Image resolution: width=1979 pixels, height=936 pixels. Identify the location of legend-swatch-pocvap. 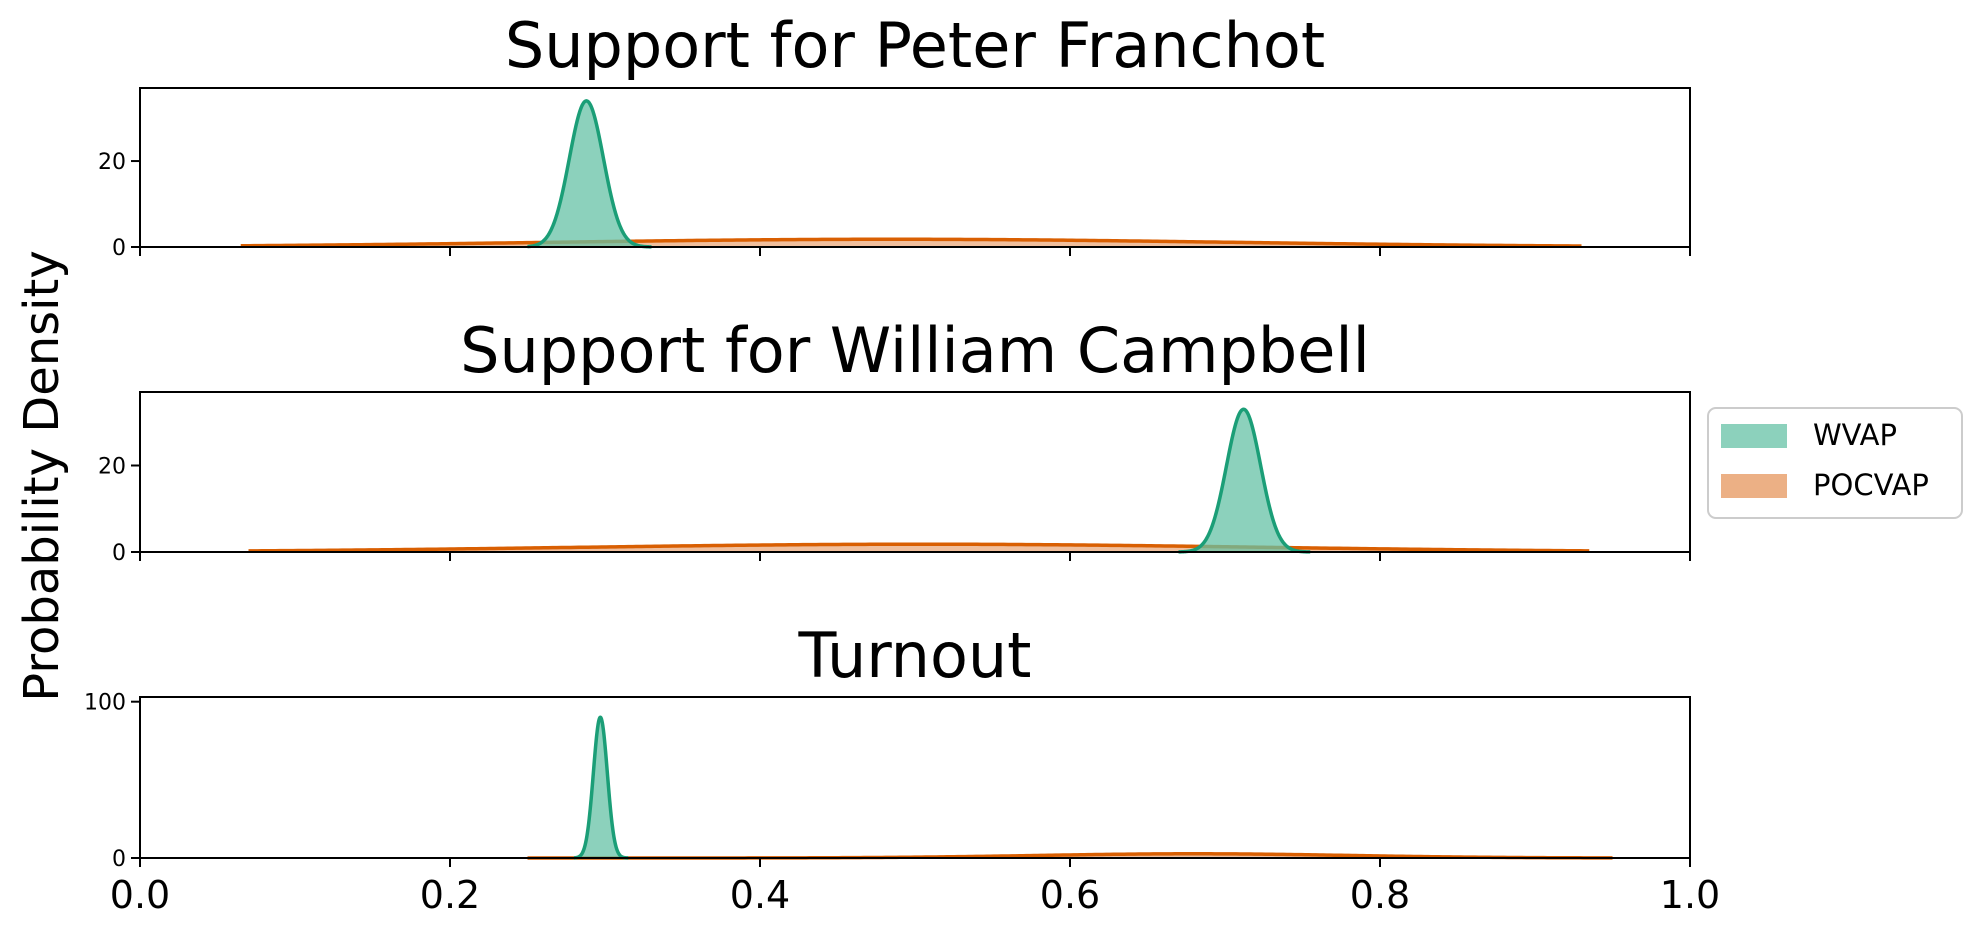
(1754, 486).